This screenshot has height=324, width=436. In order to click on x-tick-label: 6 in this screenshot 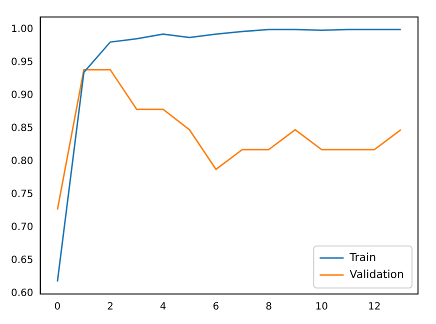, I will do `click(216, 307)`.